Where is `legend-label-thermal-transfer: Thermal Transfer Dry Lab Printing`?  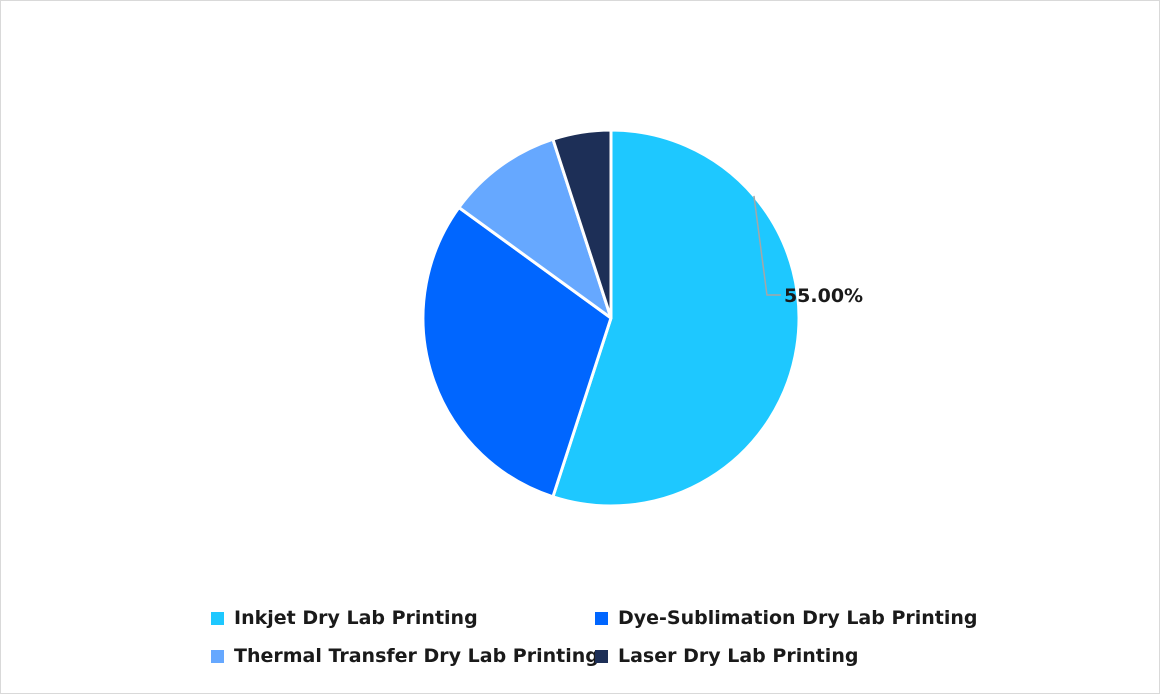
legend-label-thermal-transfer: Thermal Transfer Dry Lab Printing is located at coordinates (416, 656).